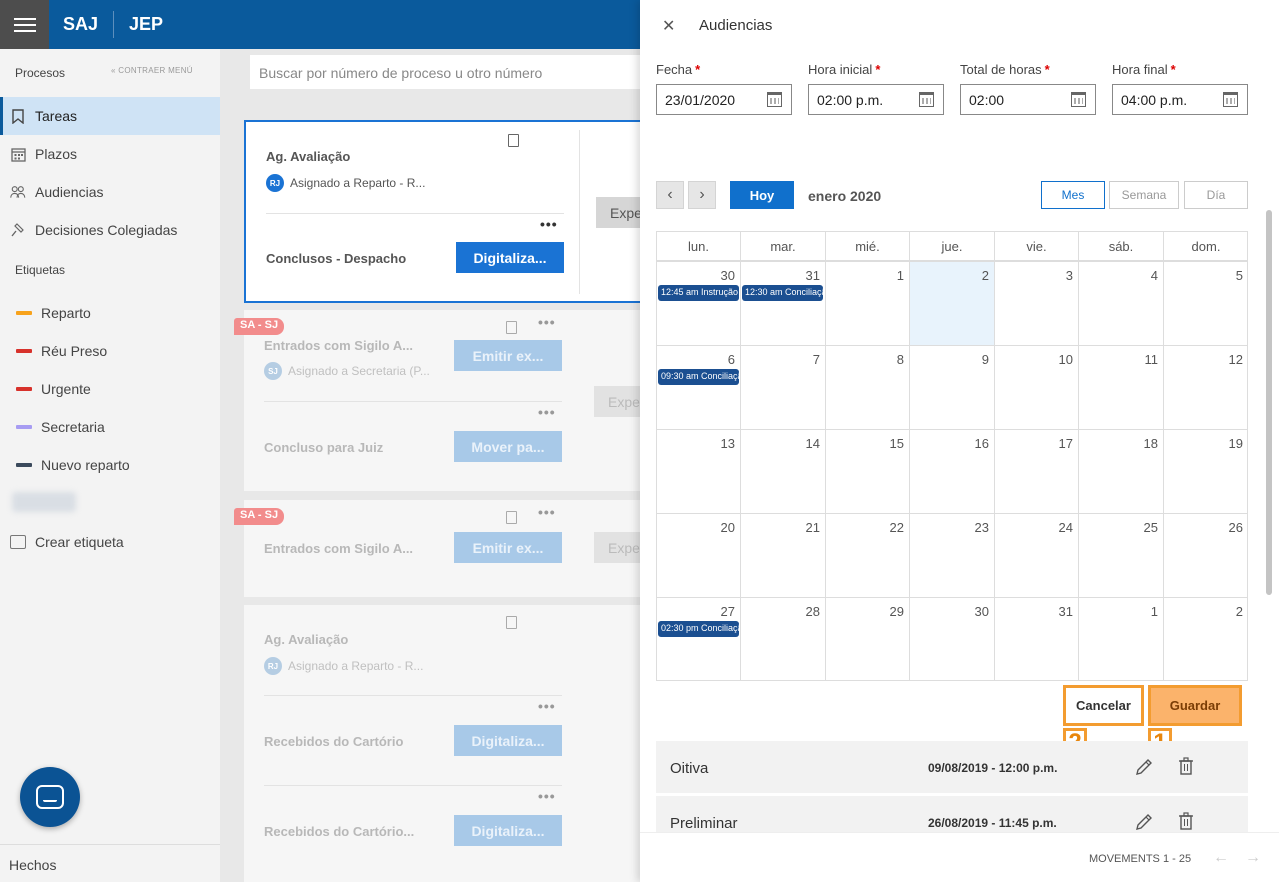  I want to click on save-button: Guardar, so click(1195, 705).